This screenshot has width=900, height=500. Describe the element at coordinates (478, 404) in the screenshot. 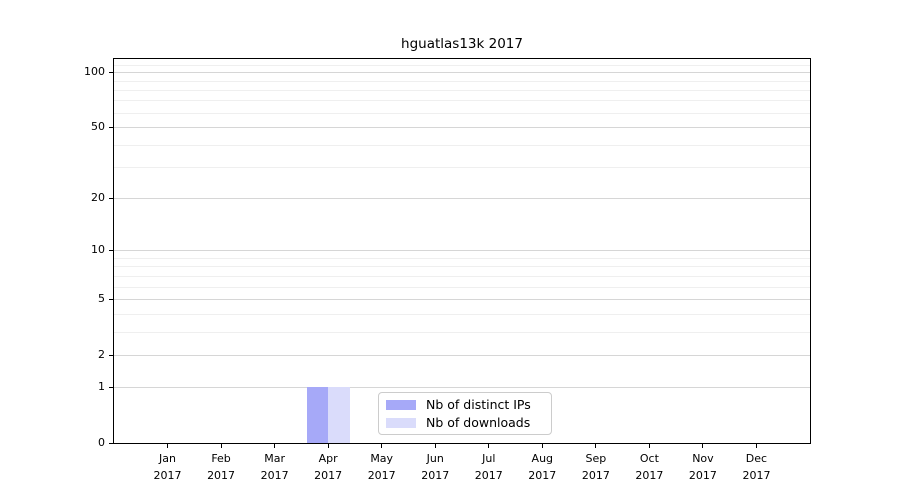

I see `legend-label-distinct-ips: Nb of distinct IPs` at that location.